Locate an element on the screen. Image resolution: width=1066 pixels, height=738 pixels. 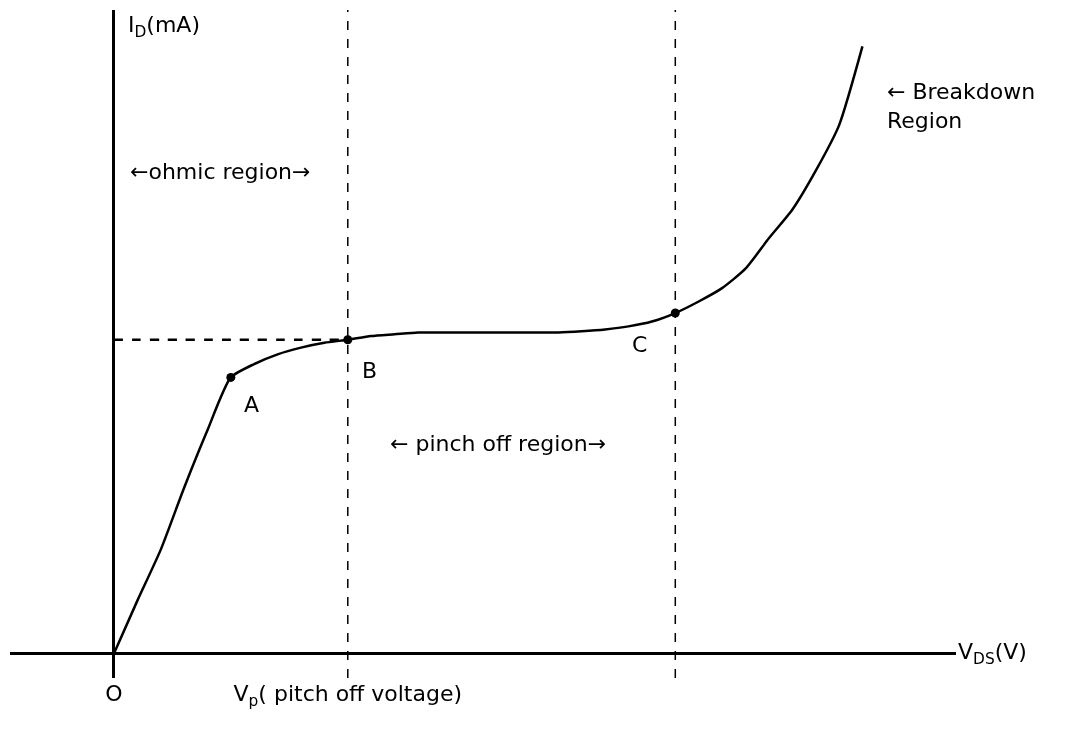
x-tick-label: O is located at coordinates (114, 693).